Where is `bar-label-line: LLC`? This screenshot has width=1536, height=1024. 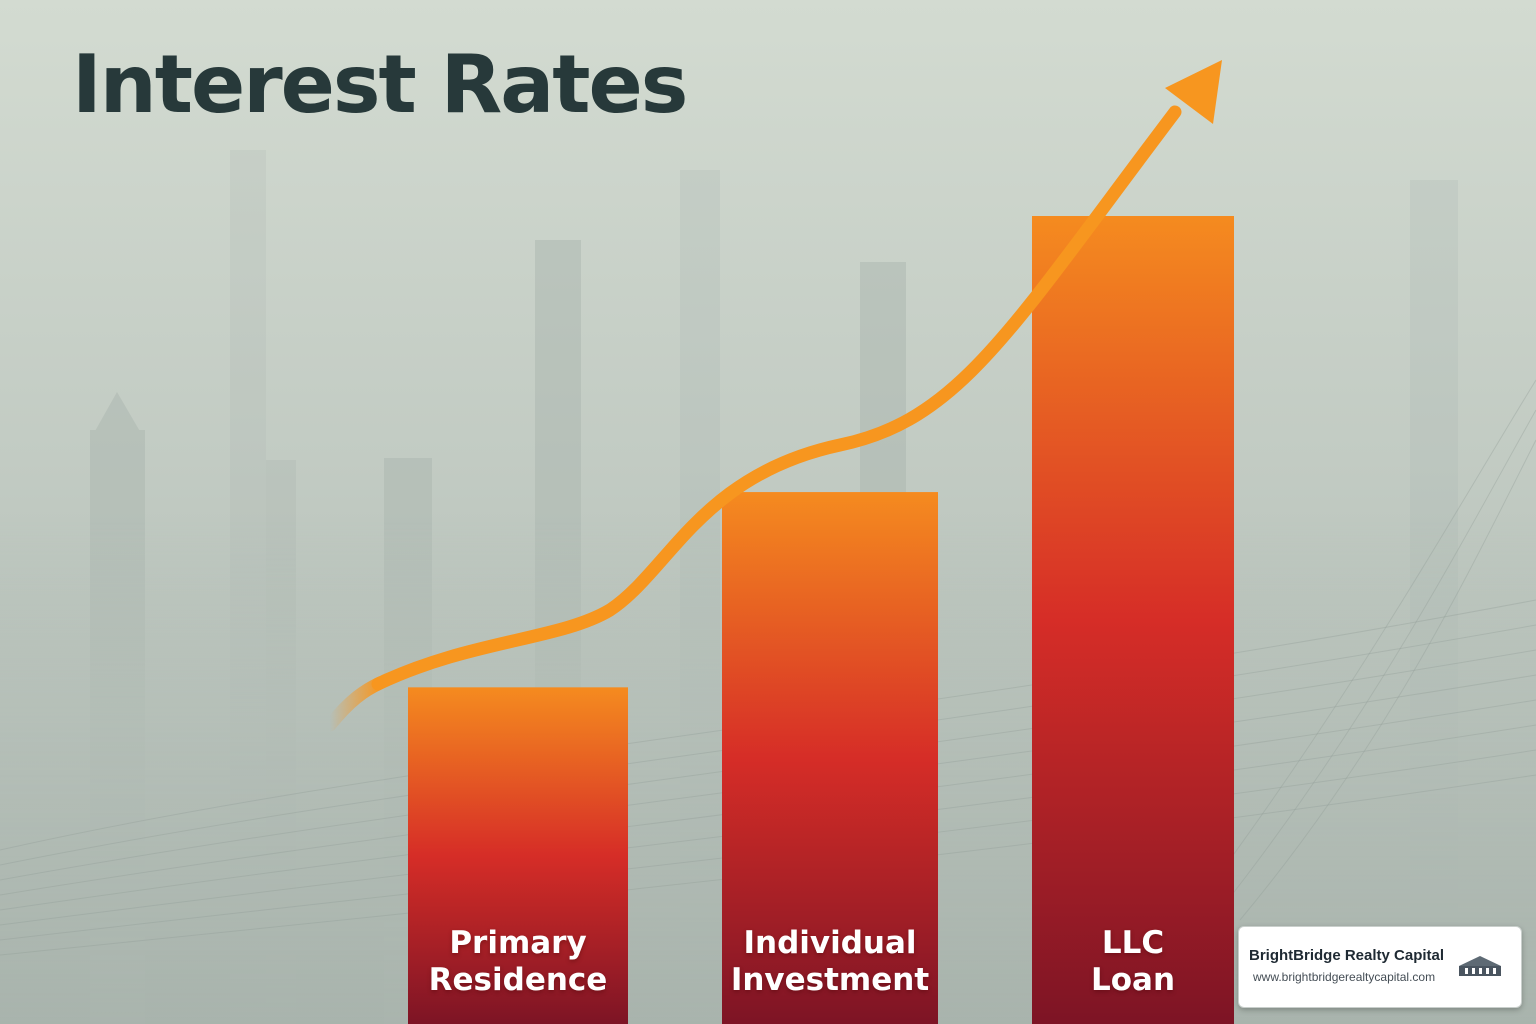 bar-label-line: LLC is located at coordinates (1133, 943).